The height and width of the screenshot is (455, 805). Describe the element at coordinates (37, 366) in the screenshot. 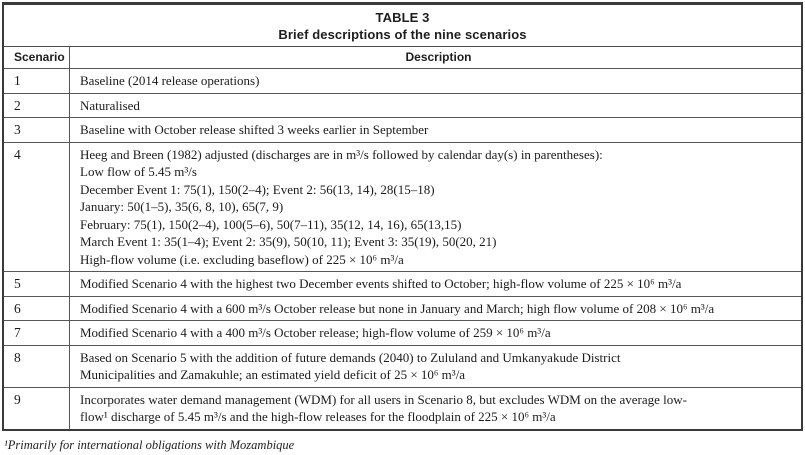

I see `scenario-number: 8` at that location.